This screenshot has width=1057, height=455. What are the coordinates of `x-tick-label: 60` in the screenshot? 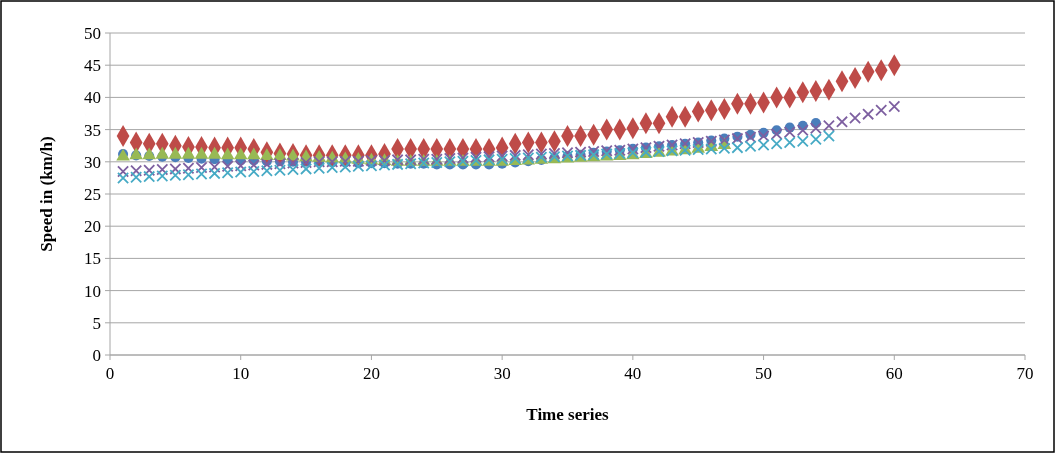 It's located at (894, 373).